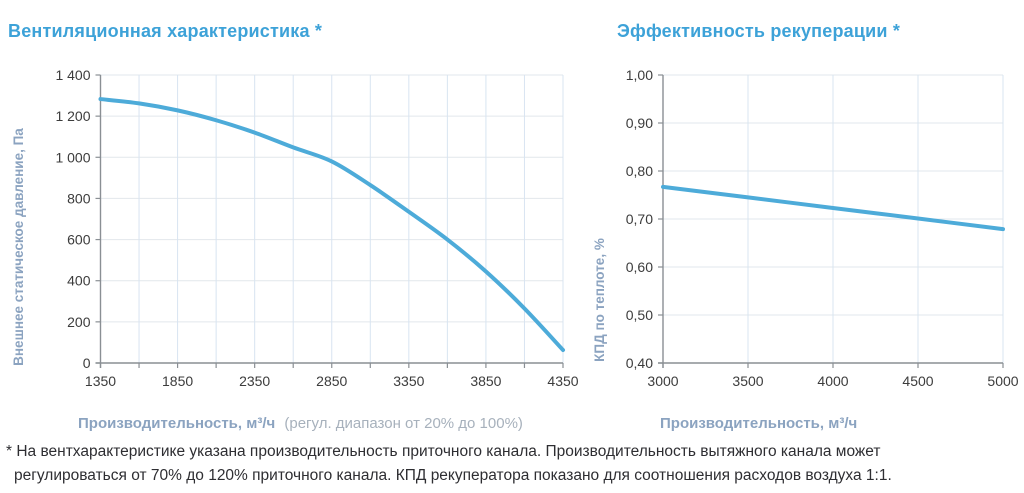 Image resolution: width=1024 pixels, height=493 pixels. I want to click on y-tick-label: 1 200, so click(72, 116).